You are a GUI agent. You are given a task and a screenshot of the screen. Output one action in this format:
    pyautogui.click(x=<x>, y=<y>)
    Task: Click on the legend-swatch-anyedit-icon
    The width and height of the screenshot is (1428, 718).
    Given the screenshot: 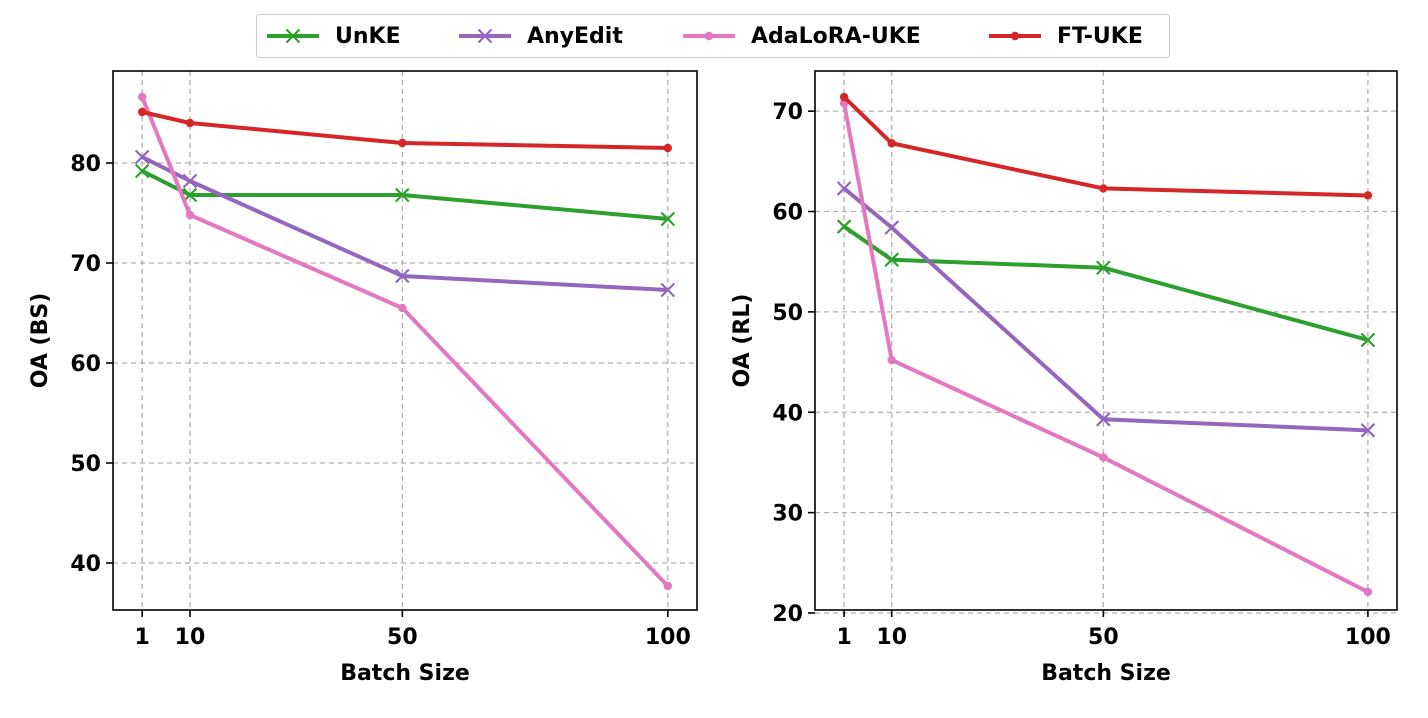 What is the action you would take?
    pyautogui.click(x=485, y=36)
    